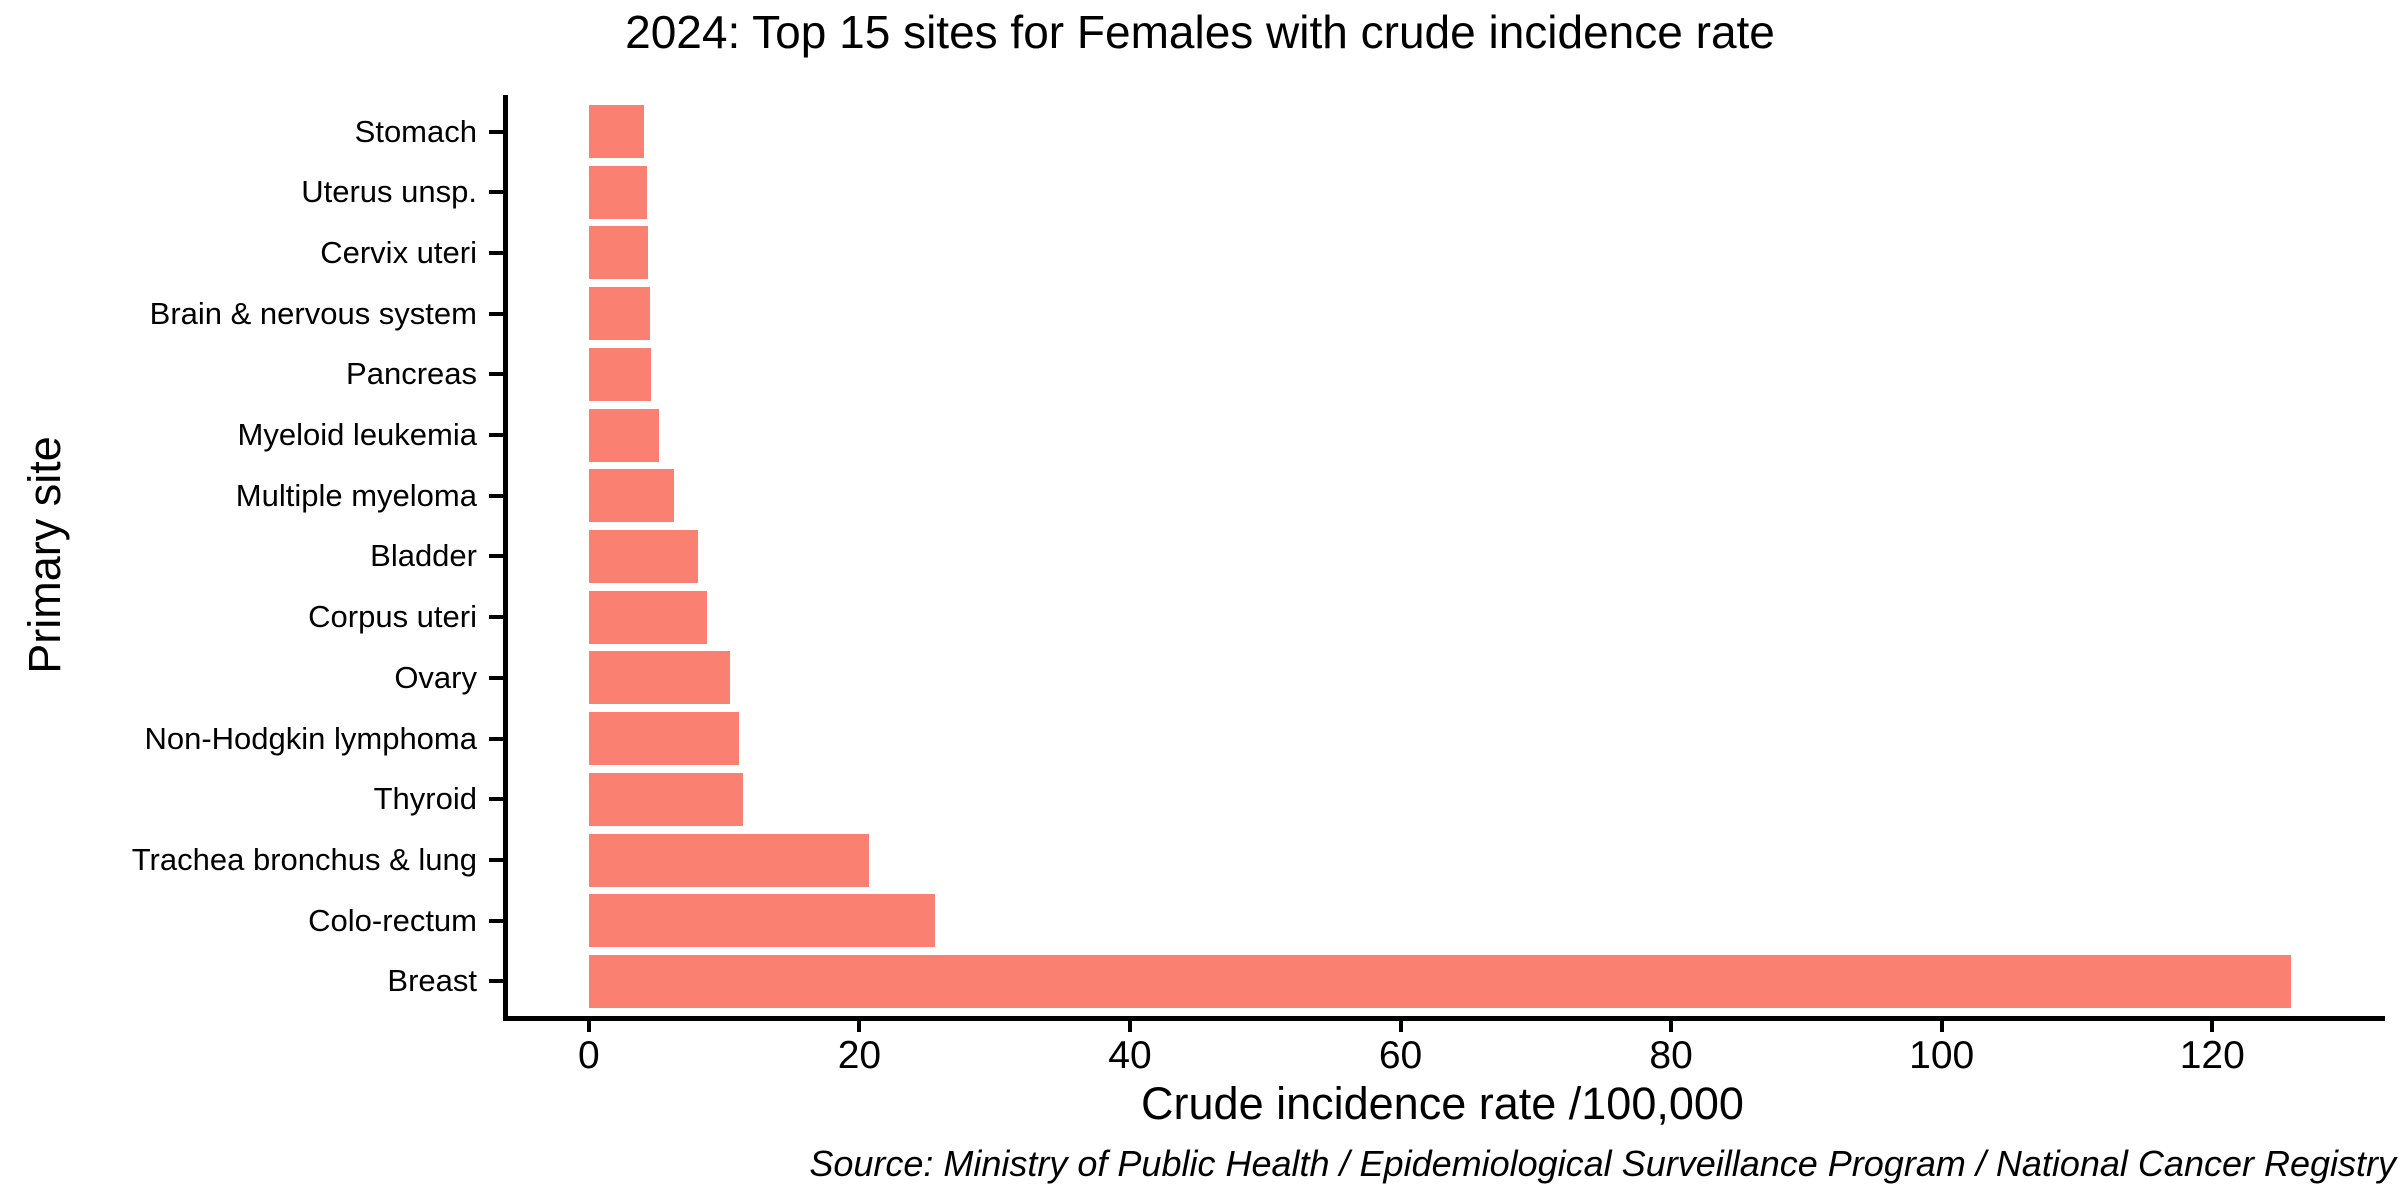 This screenshot has height=1200, width=2400. I want to click on x-tick-label: 60, so click(1400, 1055).